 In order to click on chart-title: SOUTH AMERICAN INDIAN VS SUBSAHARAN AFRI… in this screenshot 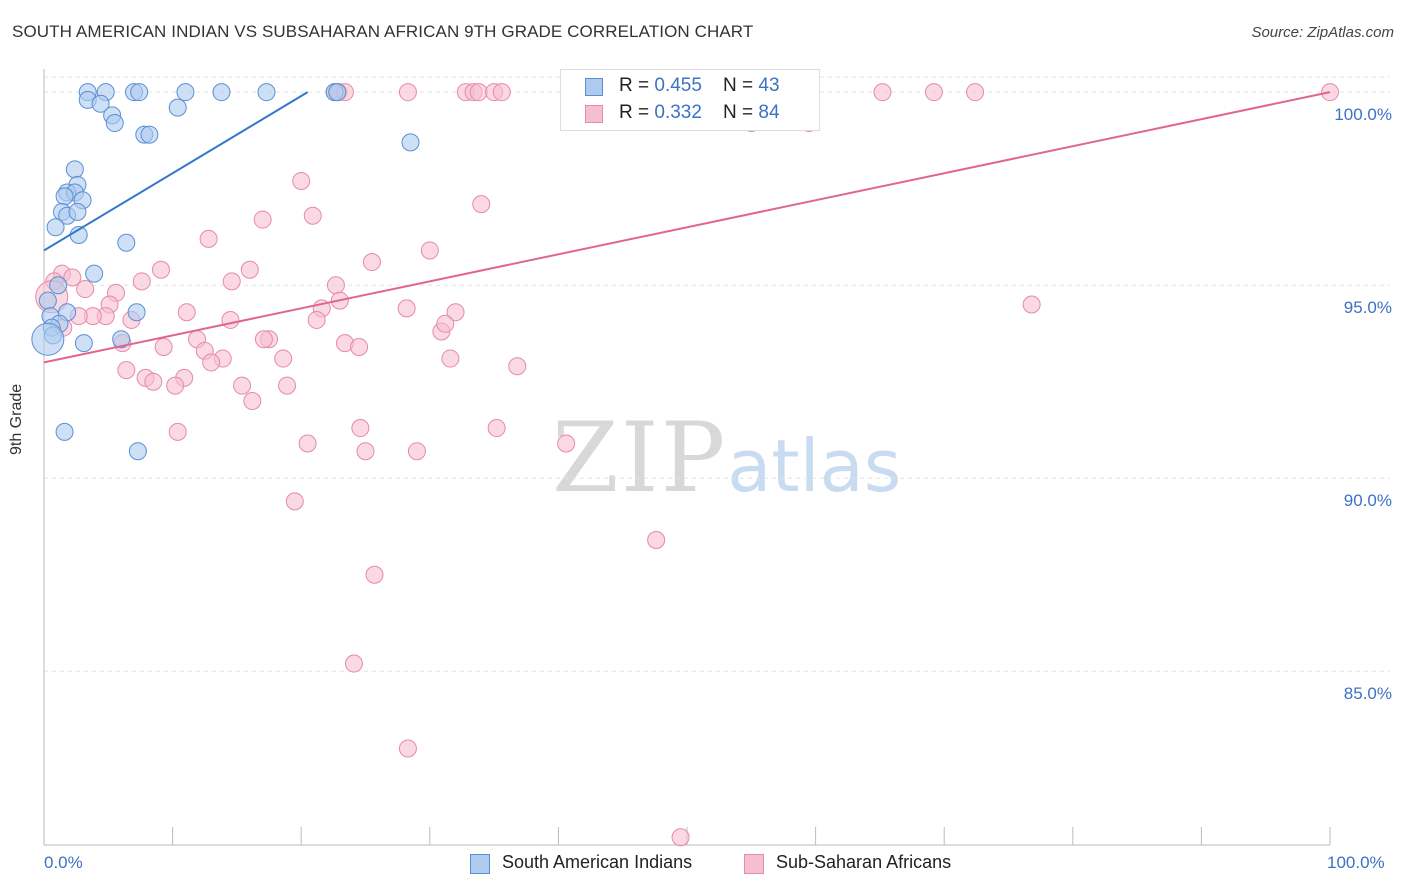, I will do `click(383, 31)`.